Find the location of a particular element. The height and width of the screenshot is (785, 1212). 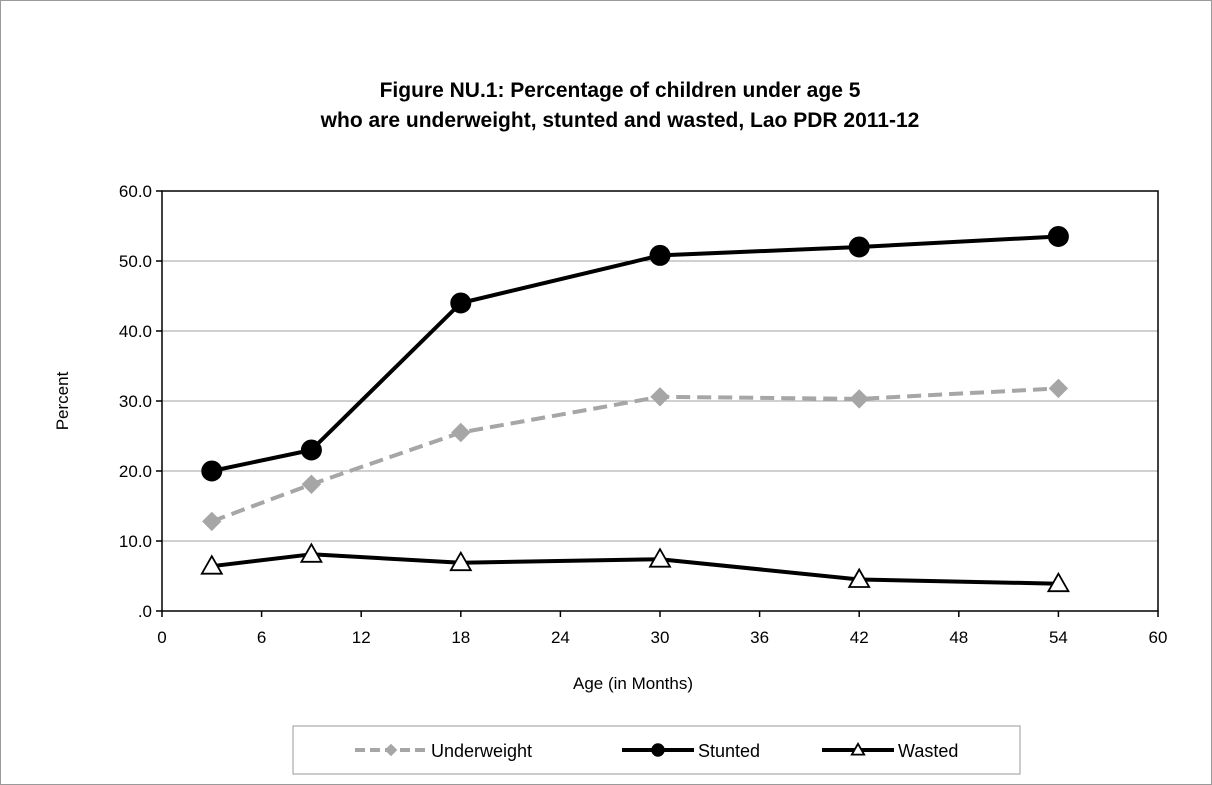

wasted-line is located at coordinates (635, 569).